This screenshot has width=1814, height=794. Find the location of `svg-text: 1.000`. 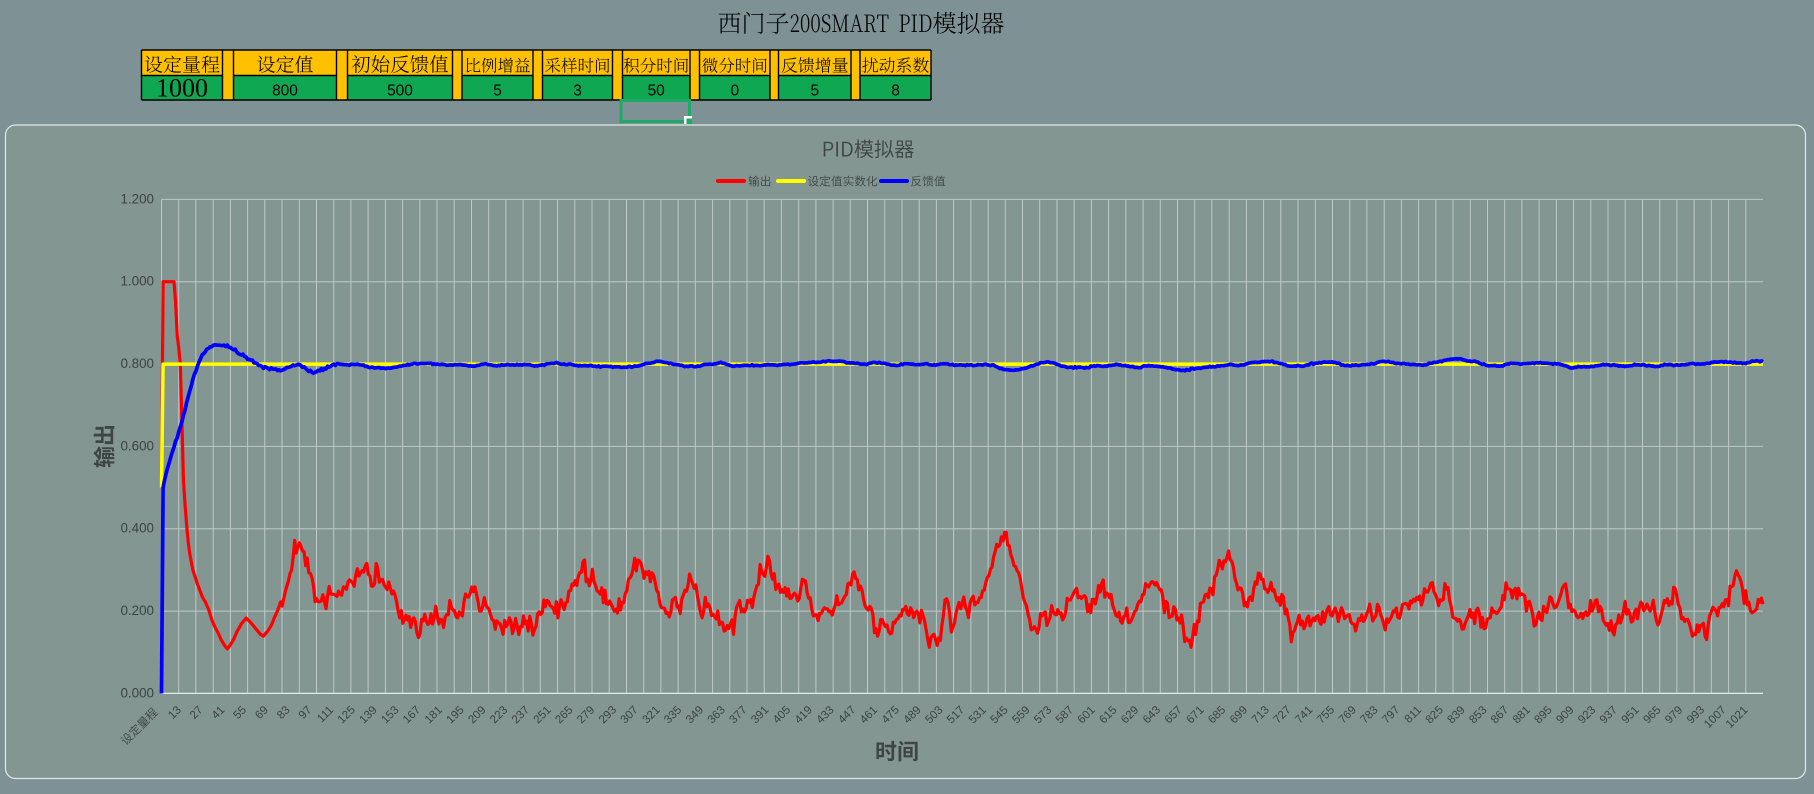

svg-text: 1.000 is located at coordinates (137, 281).